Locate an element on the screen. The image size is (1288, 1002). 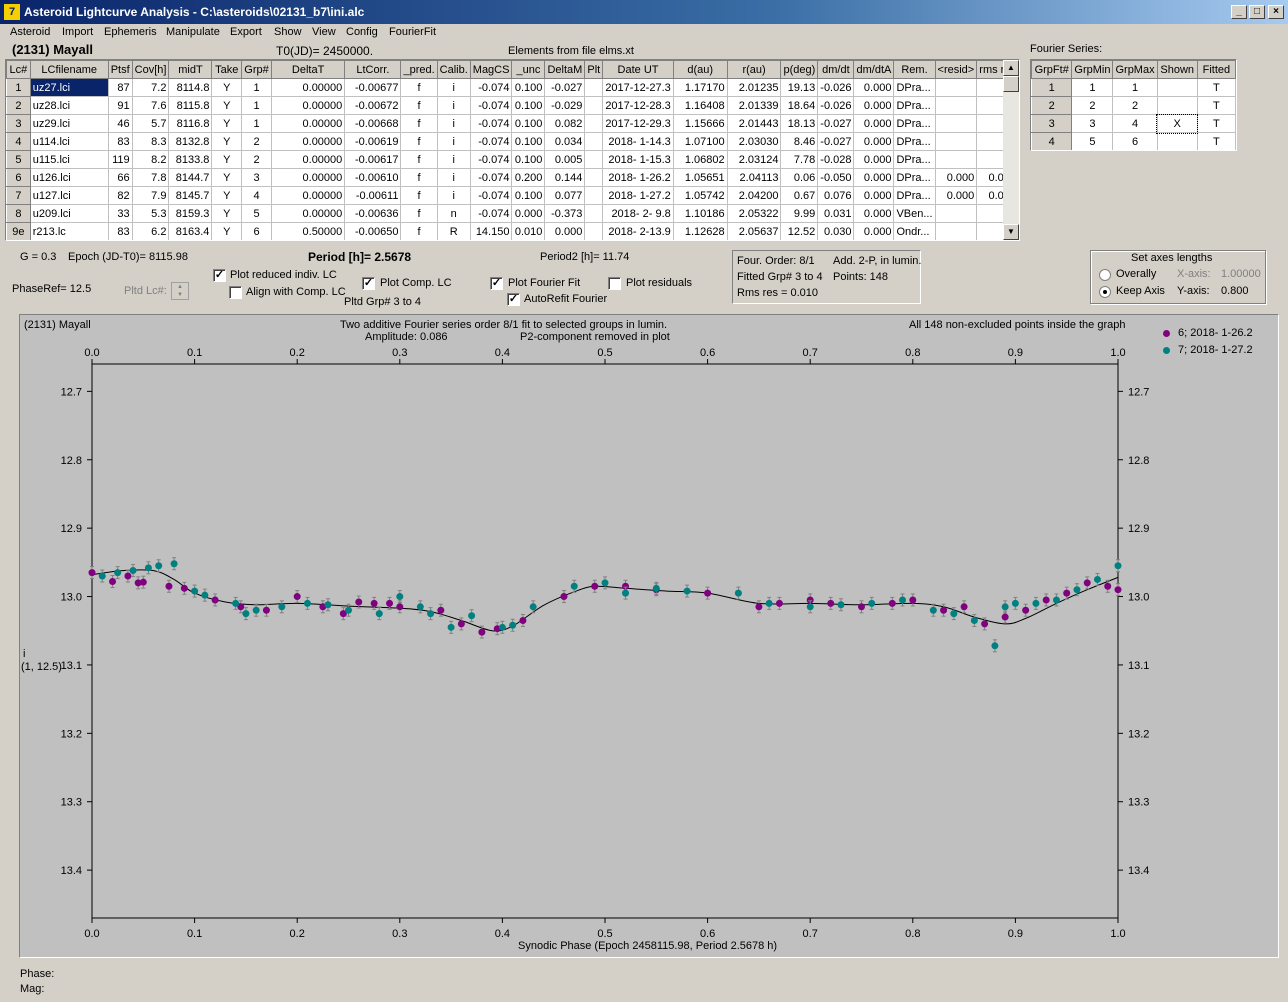
column-header: DeltaT is located at coordinates (308, 69).